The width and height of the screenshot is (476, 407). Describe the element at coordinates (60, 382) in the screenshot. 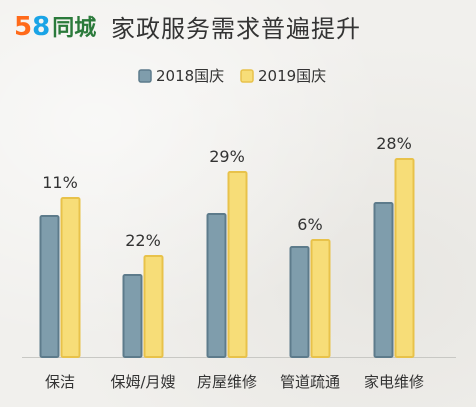

I see `category-label-0: 保洁` at that location.